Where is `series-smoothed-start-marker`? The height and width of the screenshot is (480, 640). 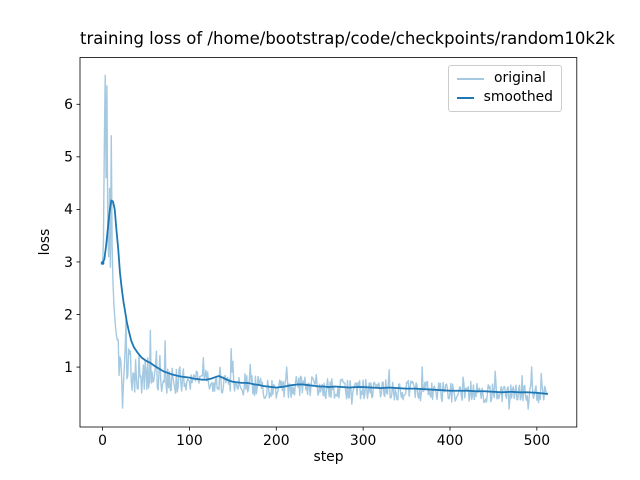 series-smoothed-start-marker is located at coordinates (102, 263).